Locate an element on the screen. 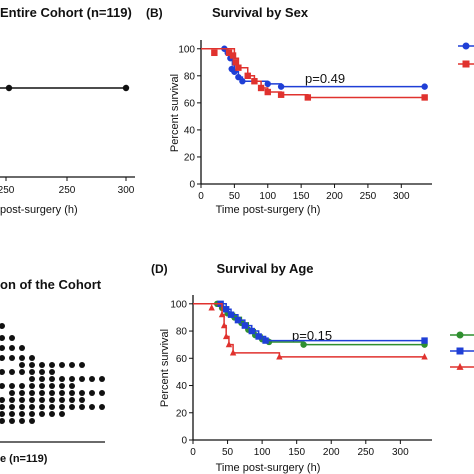 The width and height of the screenshot is (474, 474). panel-d-y-tick-label: 0 is located at coordinates (184, 441).